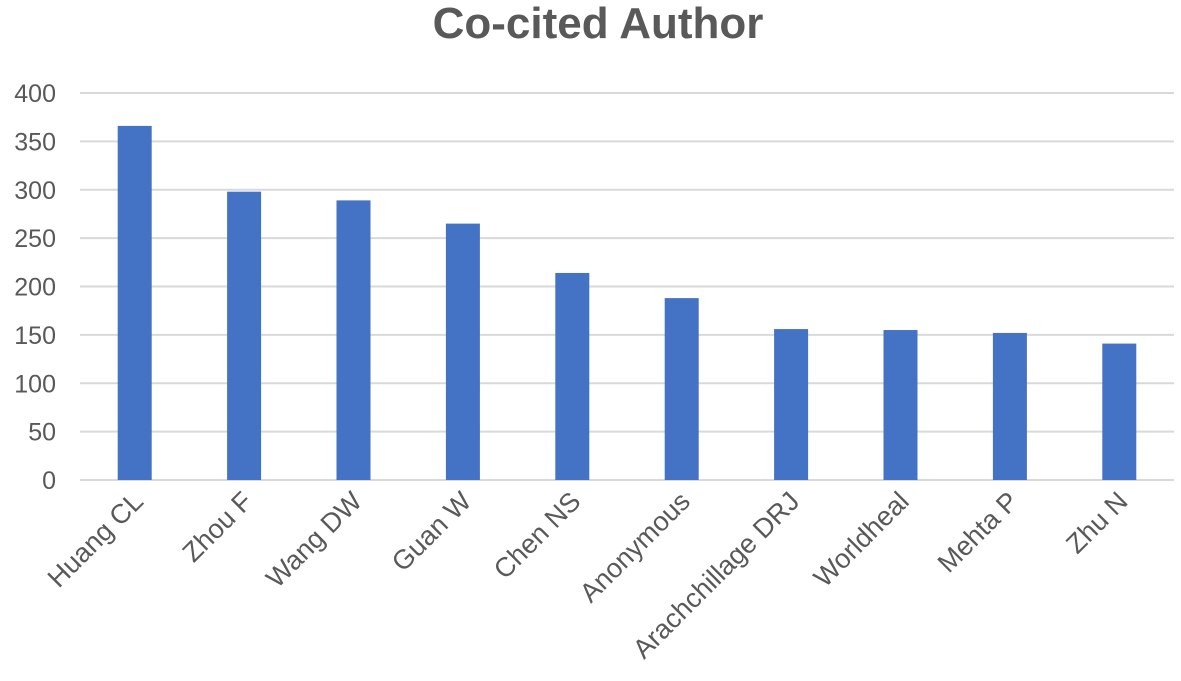 This screenshot has height=681, width=1181. What do you see at coordinates (42, 433) in the screenshot?
I see `y-tick-label: 50` at bounding box center [42, 433].